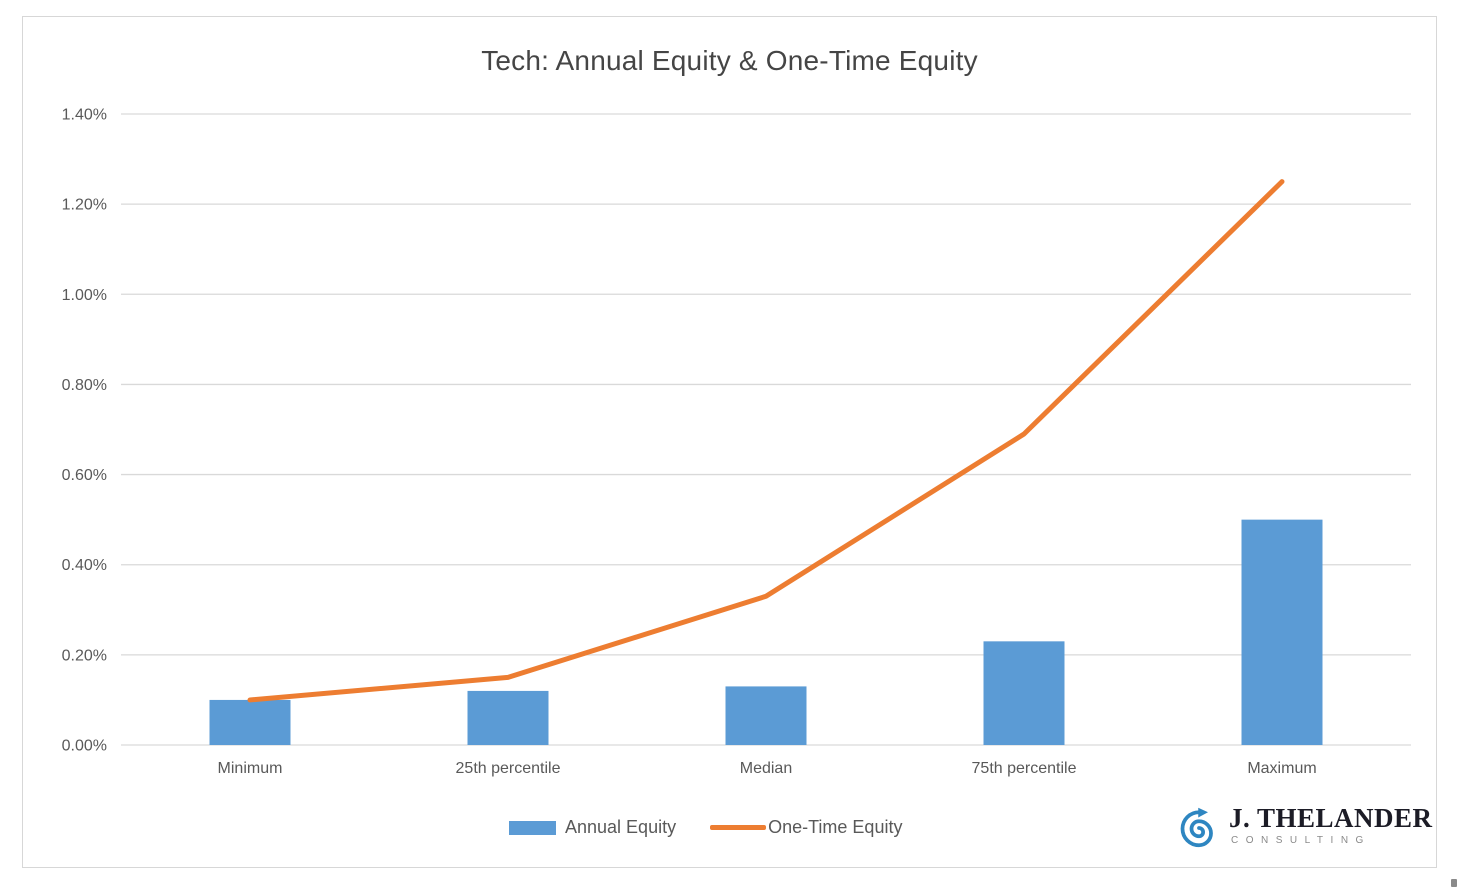 This screenshot has height=890, width=1462. Describe the element at coordinates (84, 746) in the screenshot. I see `y-tick-label: 0.00%` at that location.